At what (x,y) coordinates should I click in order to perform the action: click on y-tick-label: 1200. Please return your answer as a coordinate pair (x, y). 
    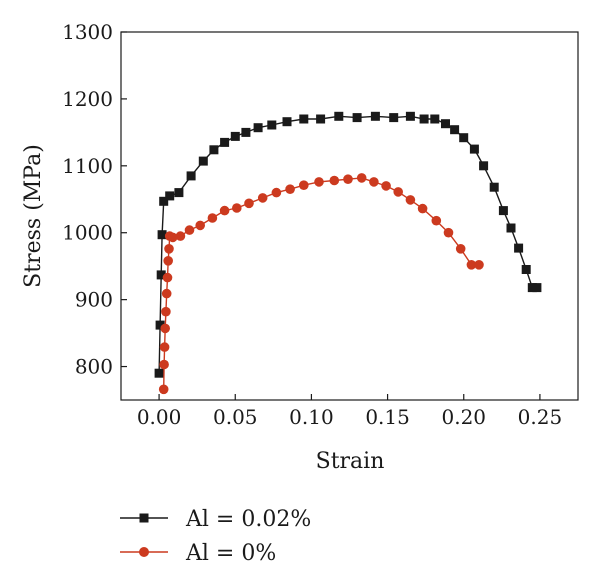
    Looking at the image, I should click on (87, 99).